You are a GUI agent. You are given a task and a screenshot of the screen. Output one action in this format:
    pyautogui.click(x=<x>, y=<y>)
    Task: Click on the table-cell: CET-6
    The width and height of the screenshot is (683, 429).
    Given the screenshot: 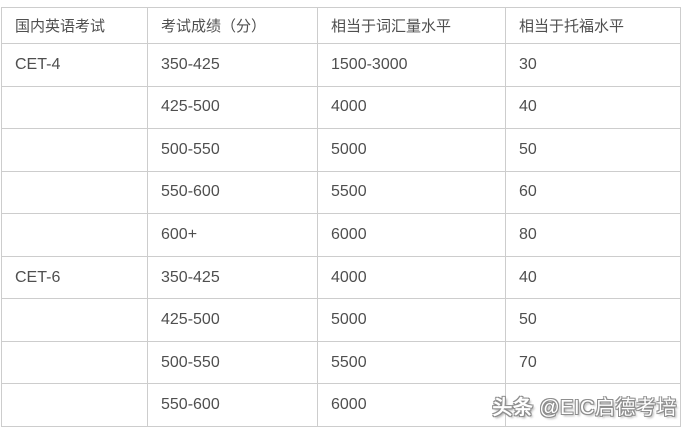 What is the action you would take?
    pyautogui.click(x=74, y=277)
    